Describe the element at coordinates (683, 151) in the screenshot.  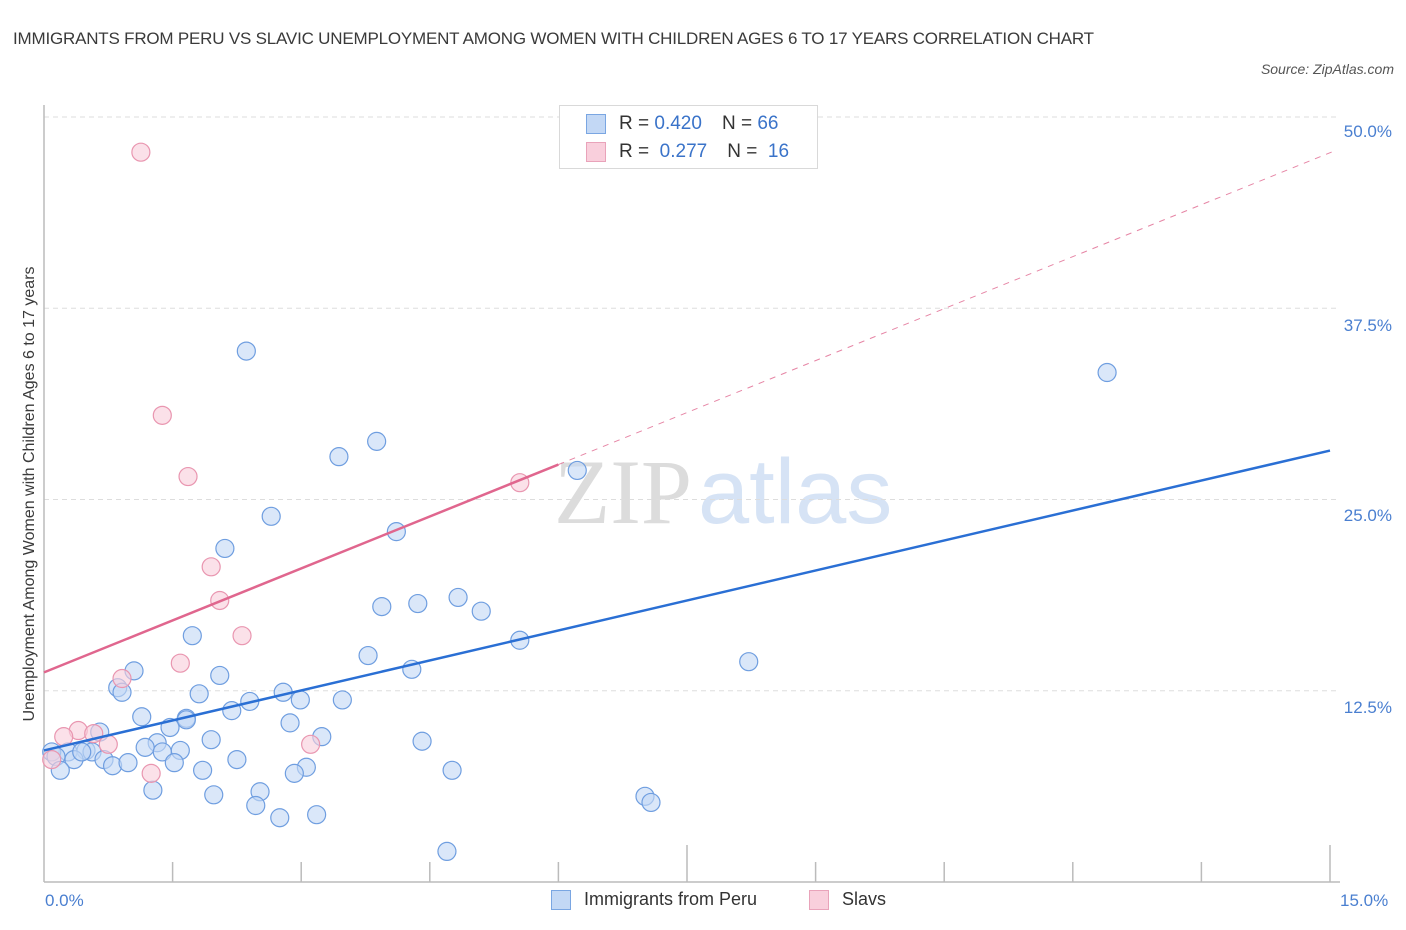
I see `r-value: 0.277` at that location.